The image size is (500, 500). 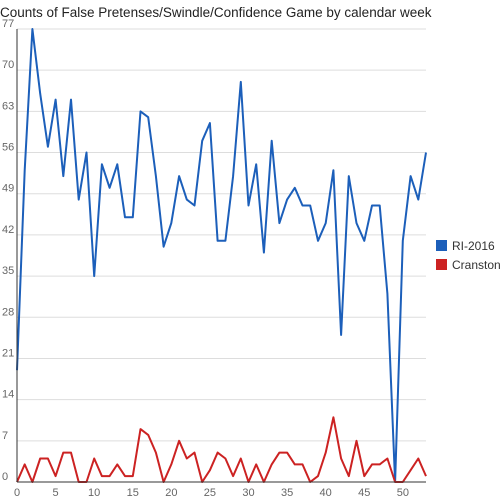 I want to click on y-tick-label: 28, so click(x=8, y=312).